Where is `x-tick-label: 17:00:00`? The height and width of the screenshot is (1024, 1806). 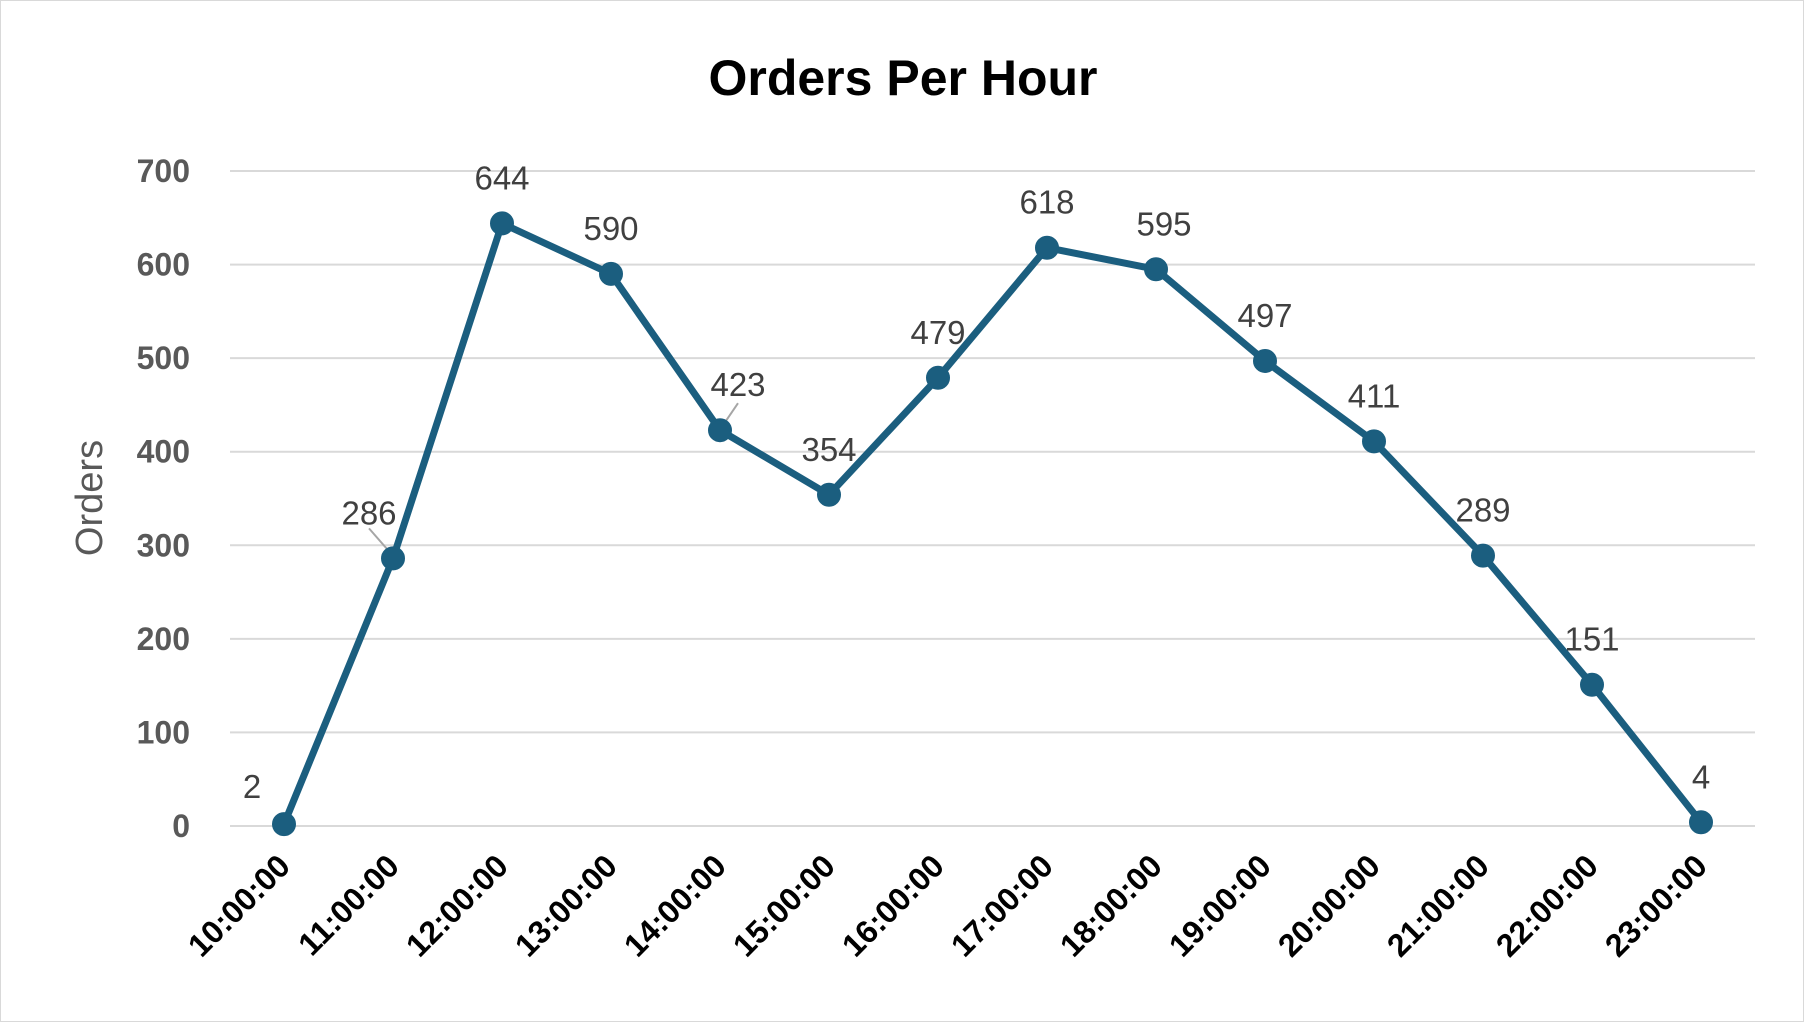 x-tick-label: 17:00:00 is located at coordinates (1002, 905).